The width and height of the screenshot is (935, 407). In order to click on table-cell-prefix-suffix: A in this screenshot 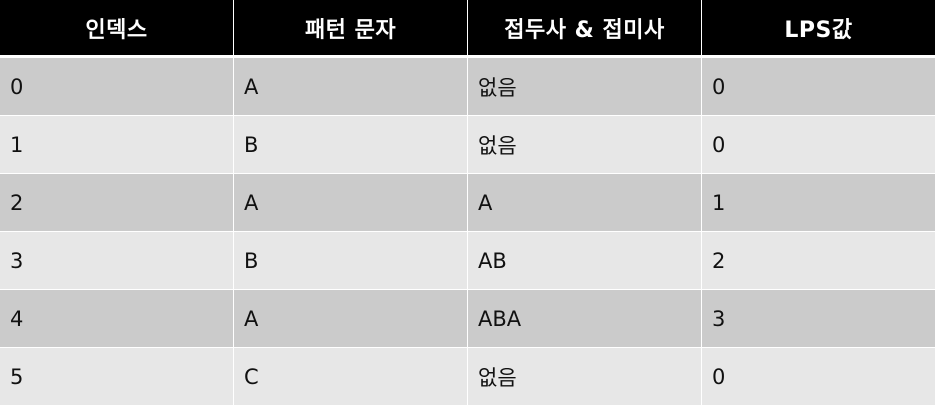, I will do `click(585, 202)`.